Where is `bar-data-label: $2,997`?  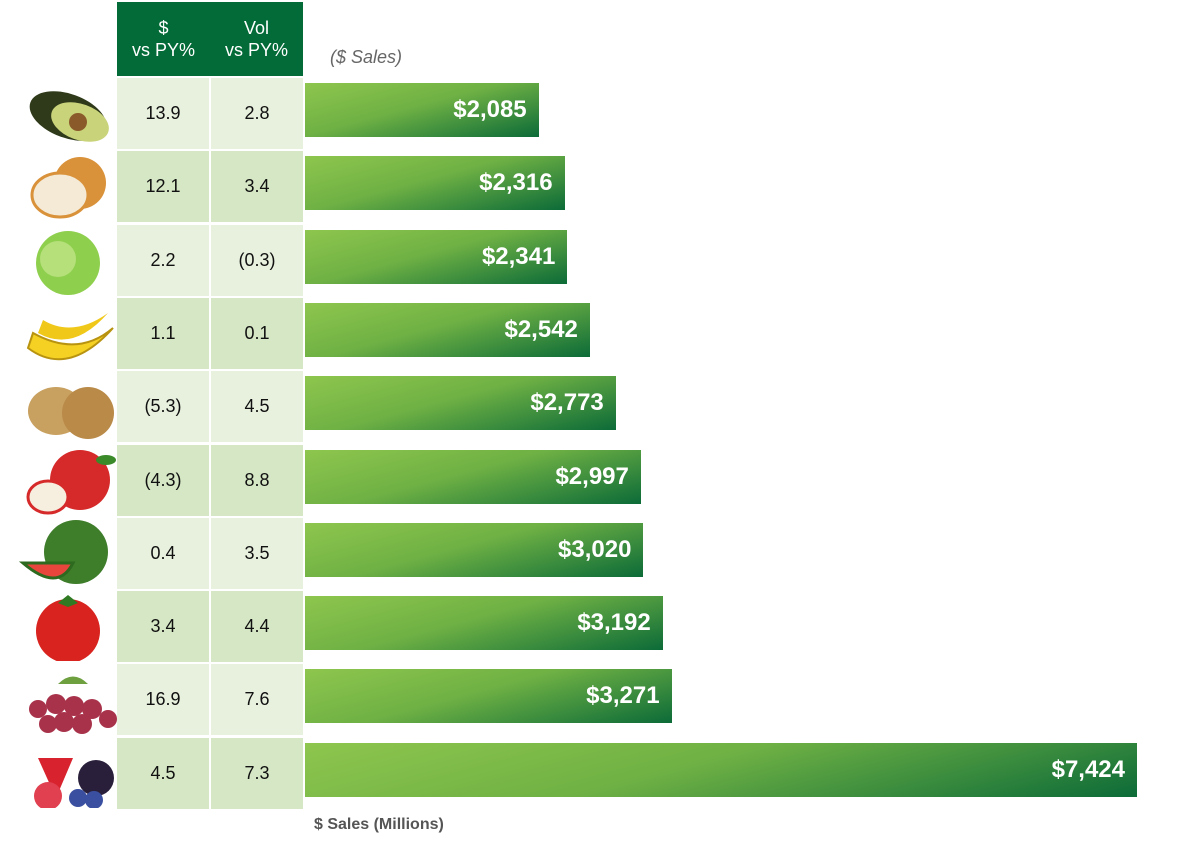
bar-data-label: $2,997 is located at coordinates (592, 476).